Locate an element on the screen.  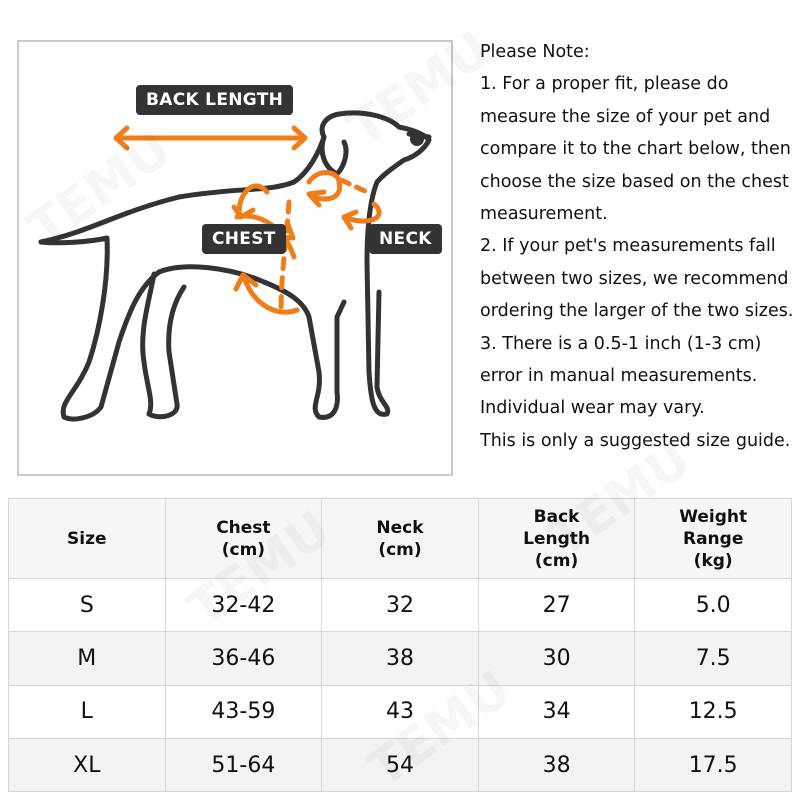
column-header-line: Length is located at coordinates (557, 538).